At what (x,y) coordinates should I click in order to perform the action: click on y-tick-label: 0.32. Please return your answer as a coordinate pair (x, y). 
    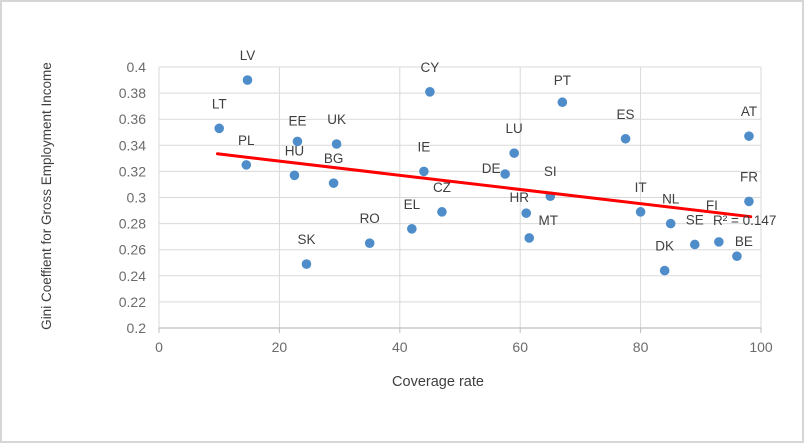
    Looking at the image, I should click on (132, 171).